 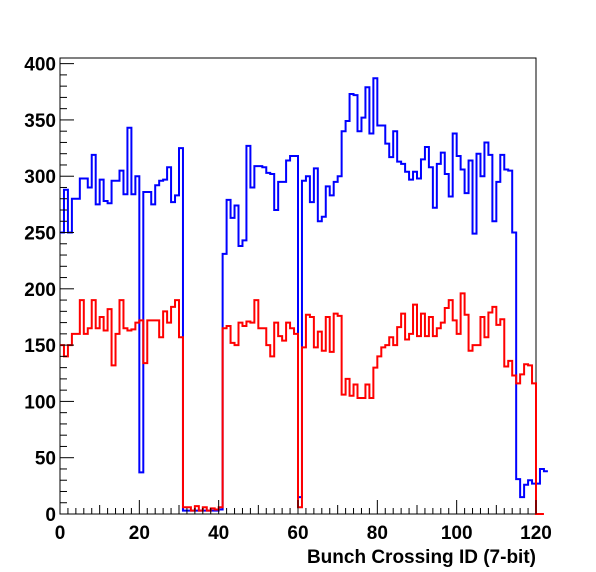 What do you see at coordinates (421, 557) in the screenshot?
I see `x-axis-title: Bunch Crossing ID (7-bit)` at bounding box center [421, 557].